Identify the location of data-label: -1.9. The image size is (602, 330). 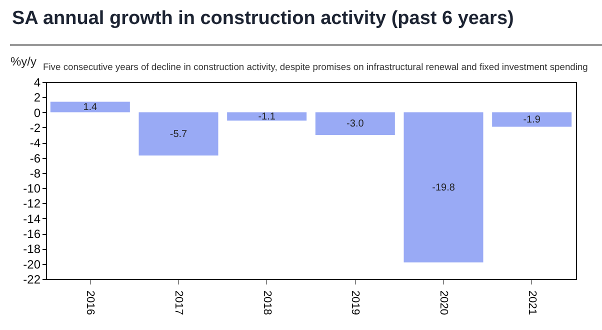
(532, 120).